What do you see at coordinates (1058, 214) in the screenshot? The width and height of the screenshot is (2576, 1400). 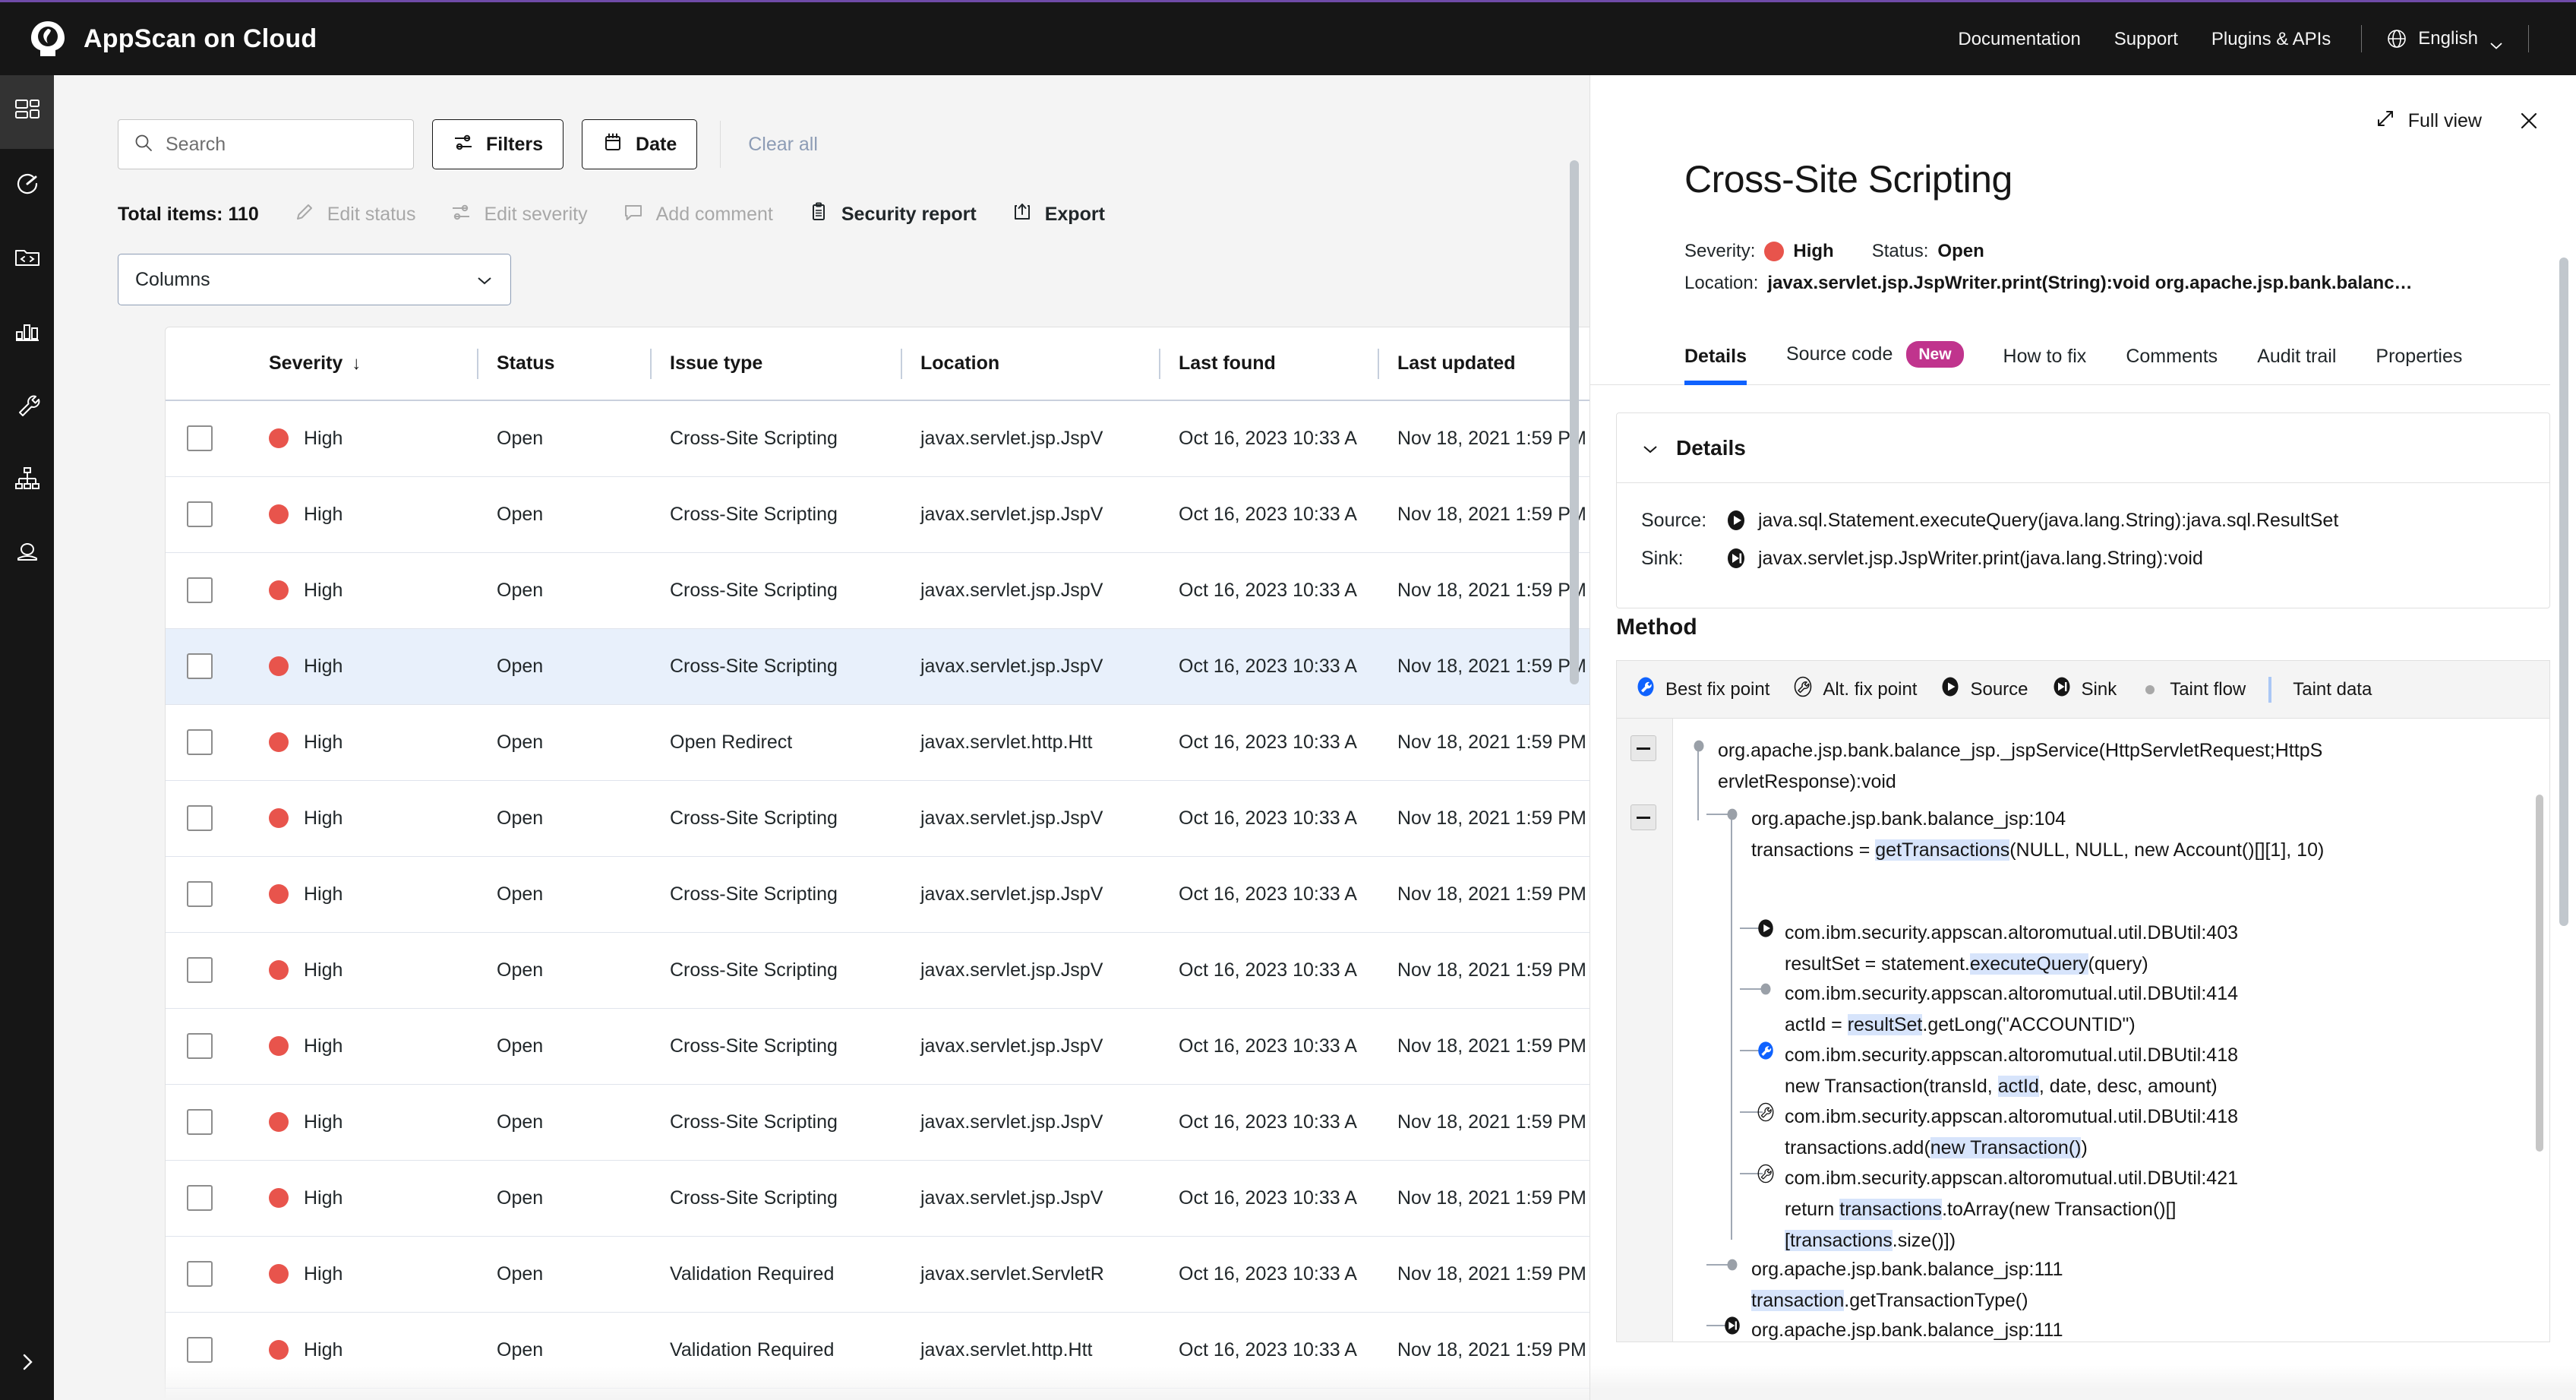 I see `export-button: Export` at bounding box center [1058, 214].